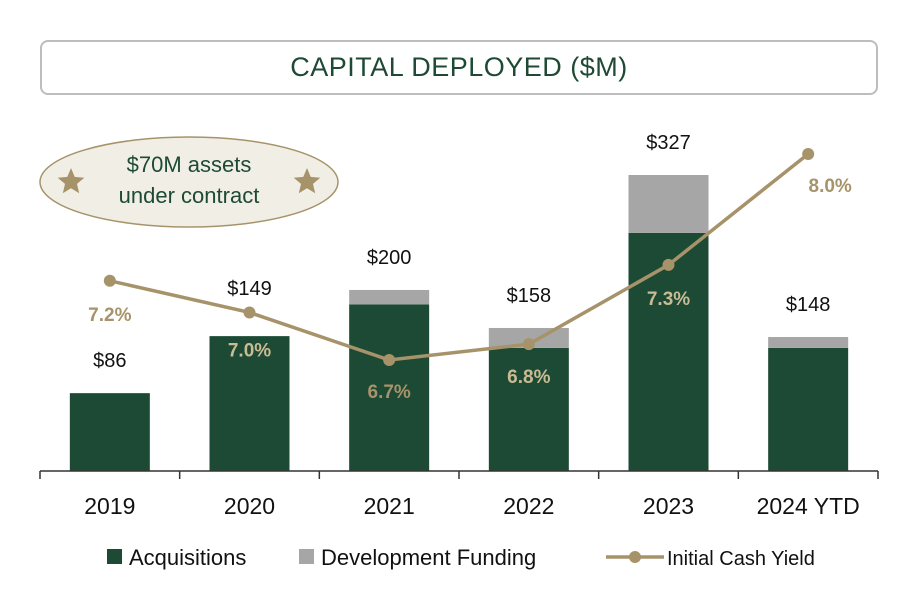  Describe the element at coordinates (389, 258) in the screenshot. I see `total-value-label: $200` at that location.